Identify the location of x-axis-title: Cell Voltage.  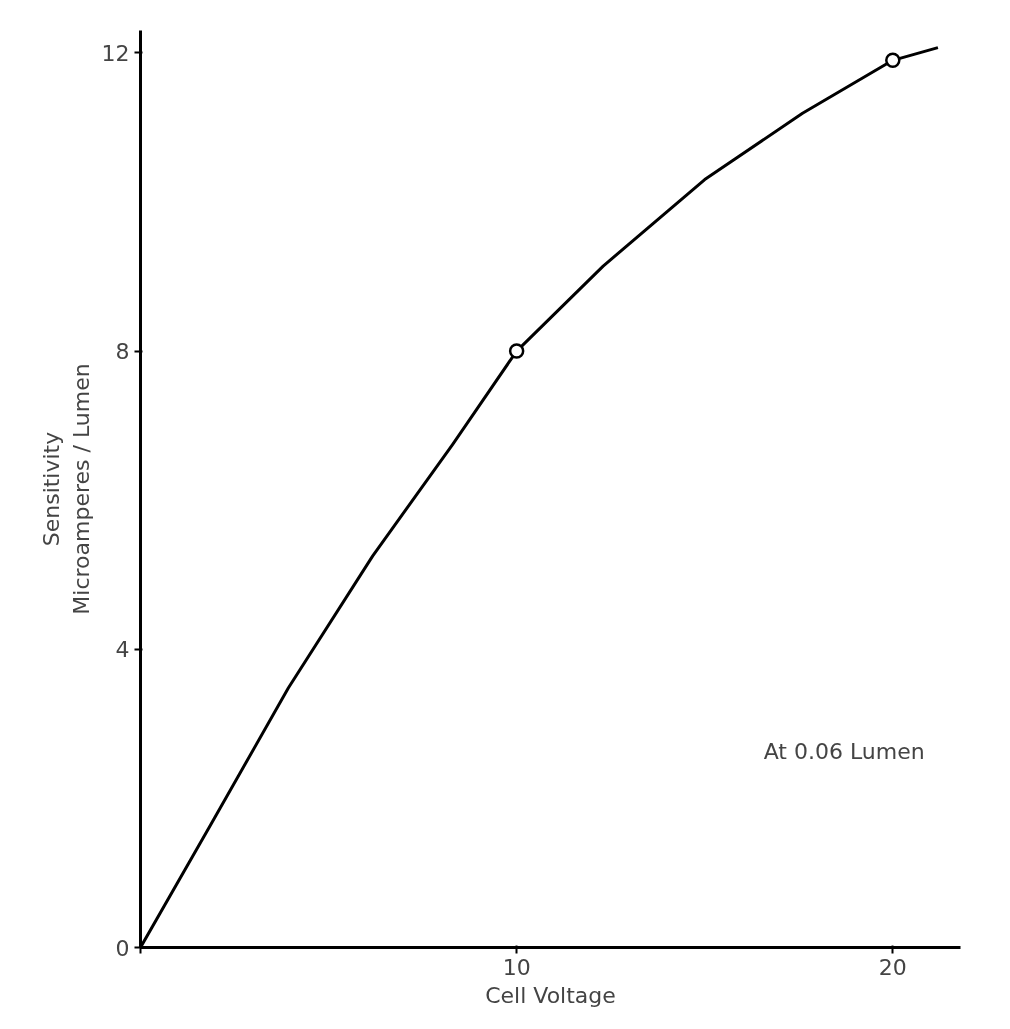
(550, 995).